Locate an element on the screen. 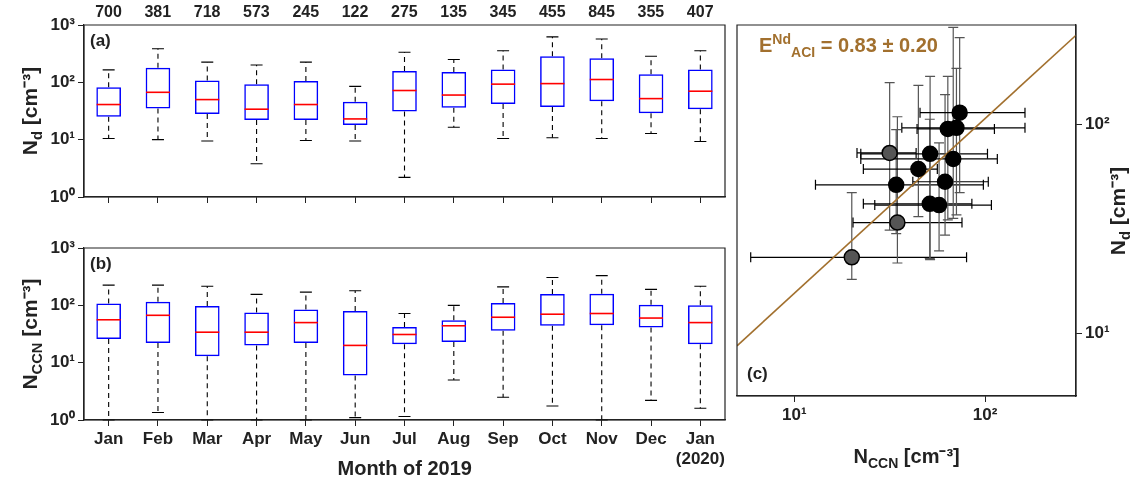 The width and height of the screenshot is (1139, 478). x-tick-label: May is located at coordinates (306, 438).